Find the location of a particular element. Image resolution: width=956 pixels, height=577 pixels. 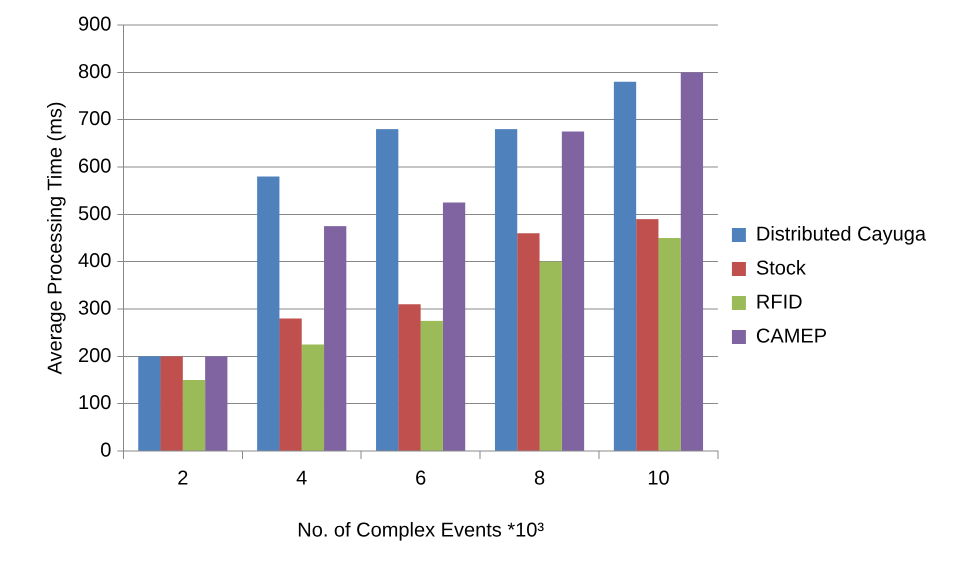

legend-label: RFID is located at coordinates (779, 303).